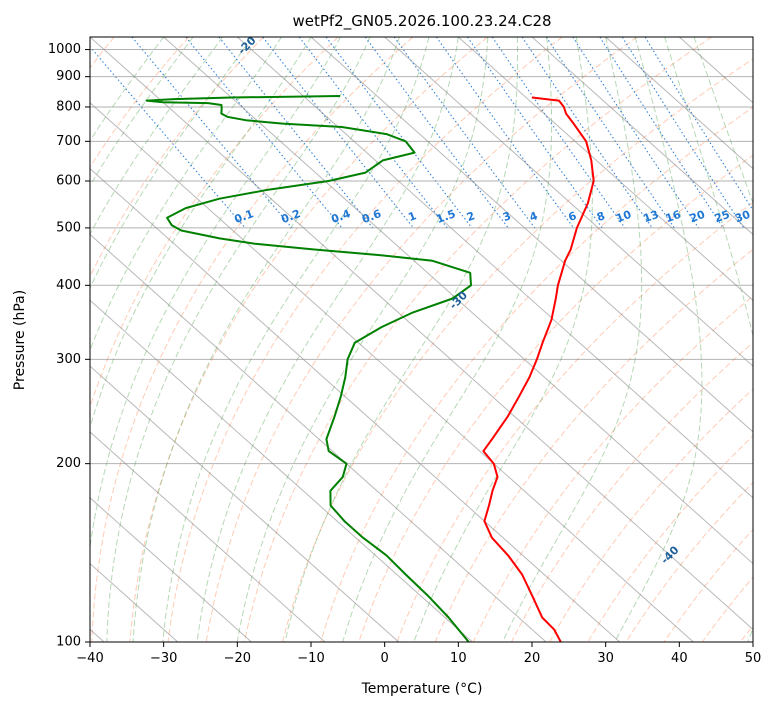  What do you see at coordinates (412, 216) in the screenshot?
I see `mixing-ratio-label: 1` at bounding box center [412, 216].